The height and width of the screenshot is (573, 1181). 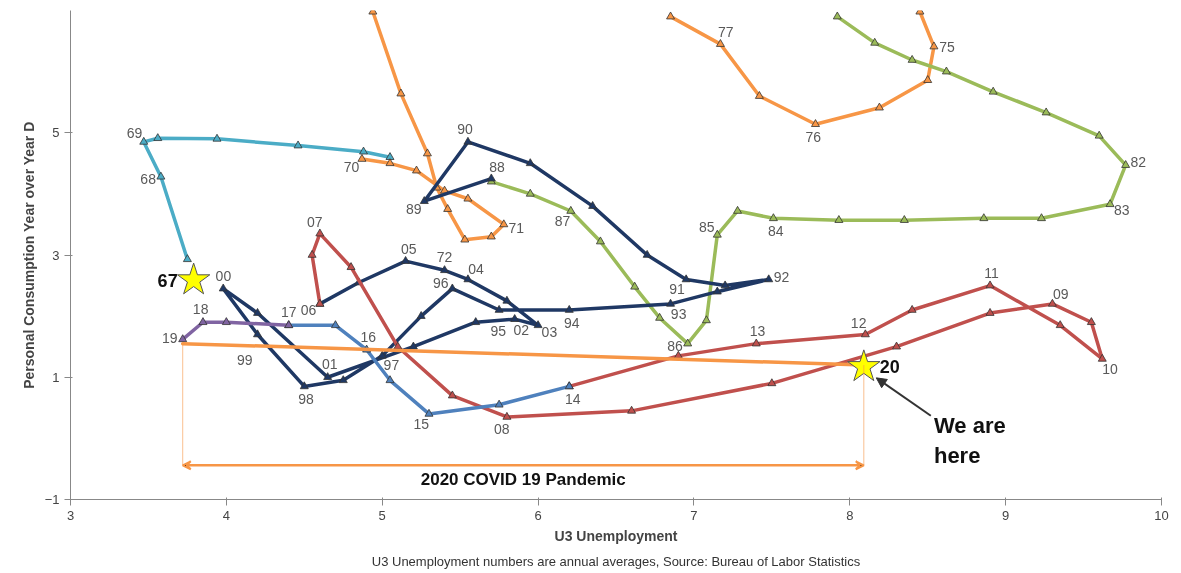 What do you see at coordinates (56, 377) in the screenshot?
I see `y-tick-label: 1` at bounding box center [56, 377].